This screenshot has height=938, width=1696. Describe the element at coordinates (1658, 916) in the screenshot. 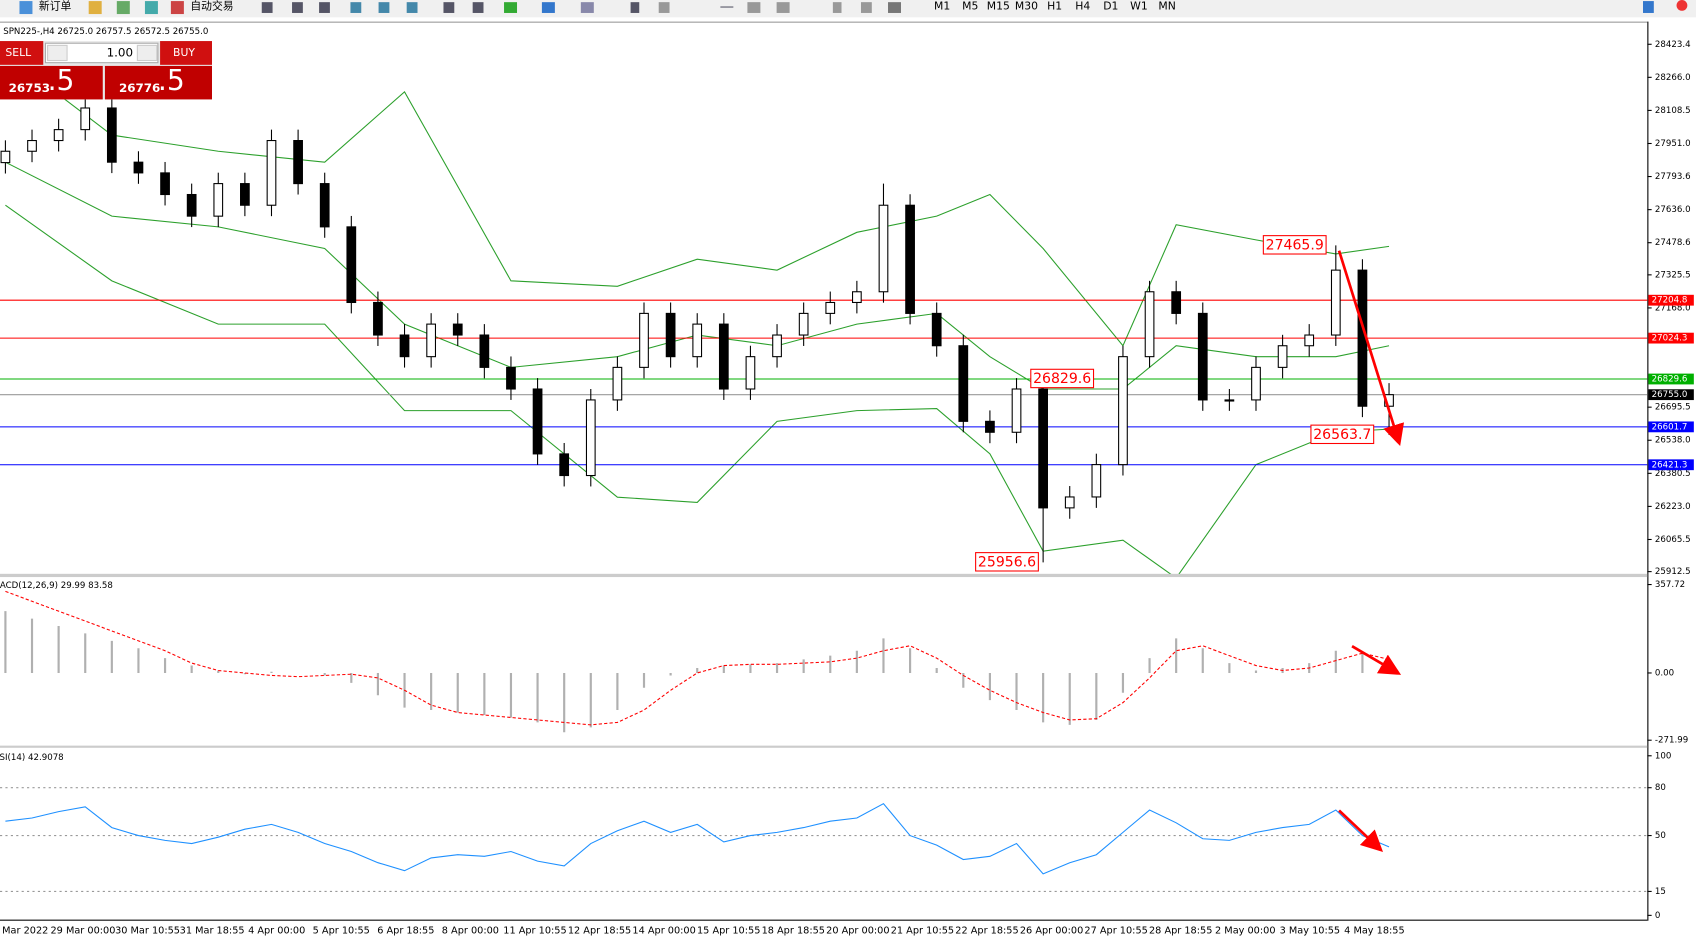

I see `y-tick-label: 0` at that location.